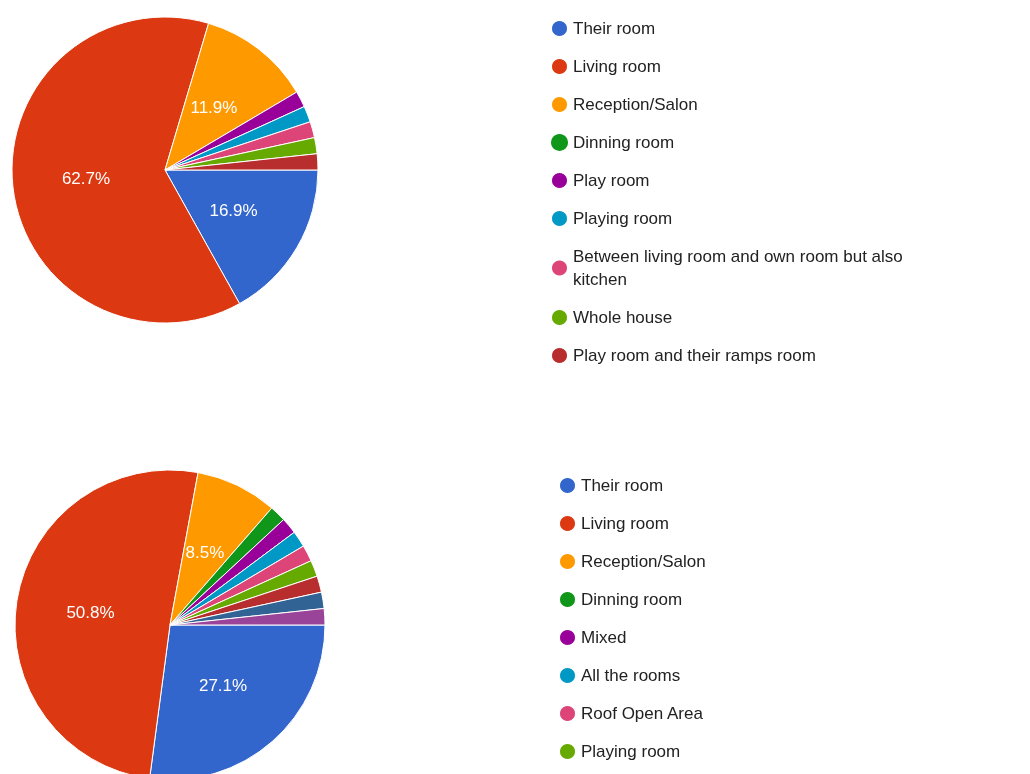  What do you see at coordinates (205, 552) in the screenshot?
I see `data-label: 8.5%` at bounding box center [205, 552].